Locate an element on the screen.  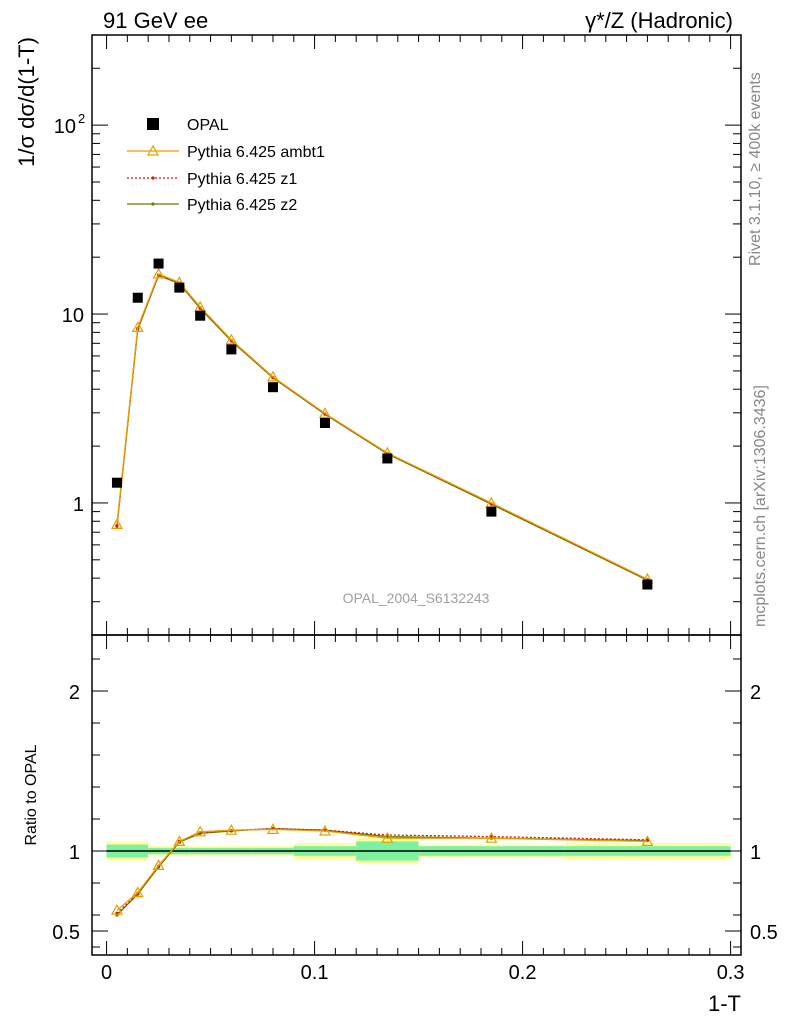
legend-label: OPAL is located at coordinates (208, 125).